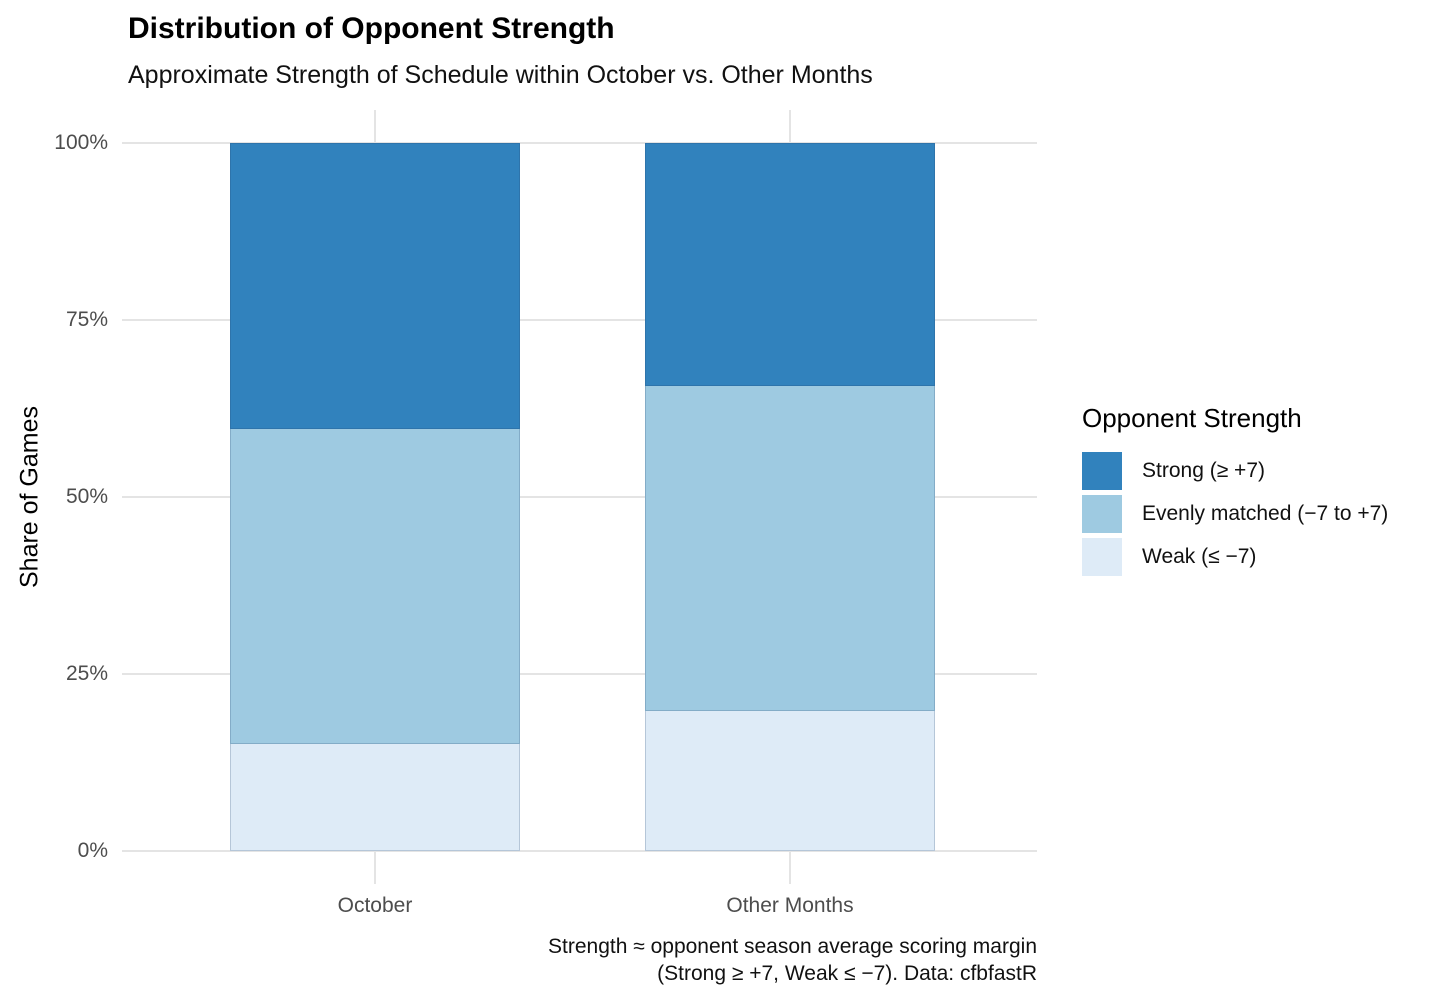 The width and height of the screenshot is (1456, 1001). What do you see at coordinates (1102, 557) in the screenshot?
I see `legend-swatch-weak-icon` at bounding box center [1102, 557].